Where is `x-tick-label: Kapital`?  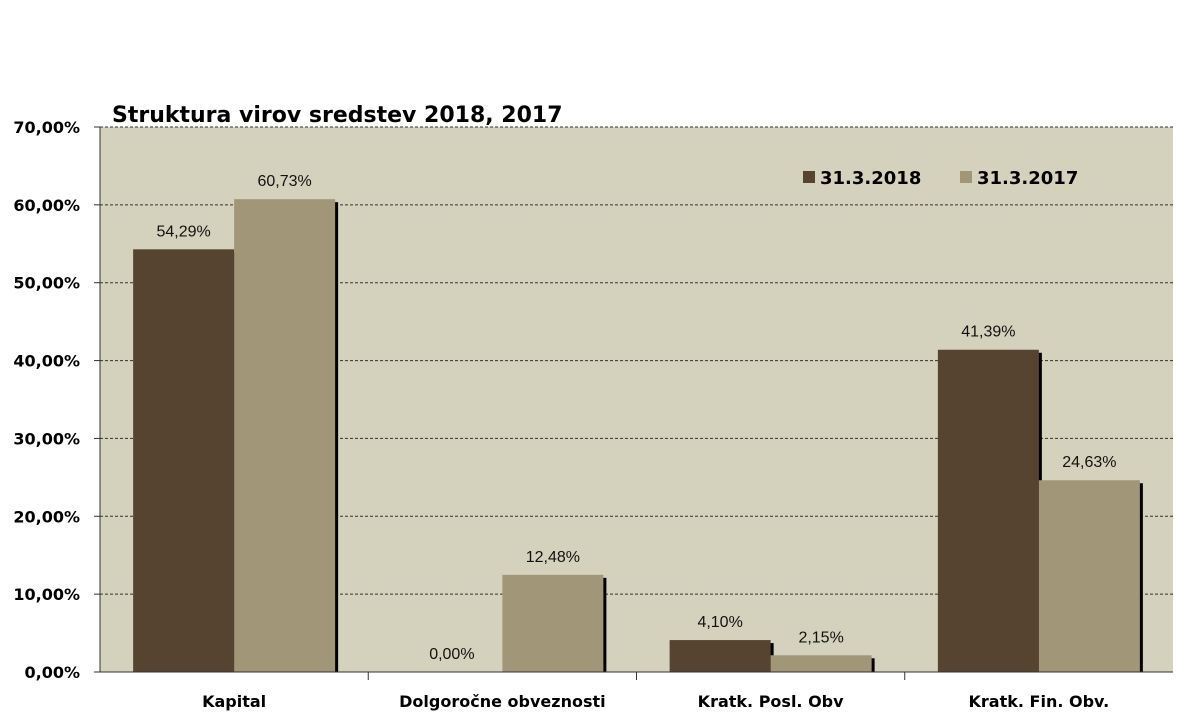 x-tick-label: Kapital is located at coordinates (234, 701).